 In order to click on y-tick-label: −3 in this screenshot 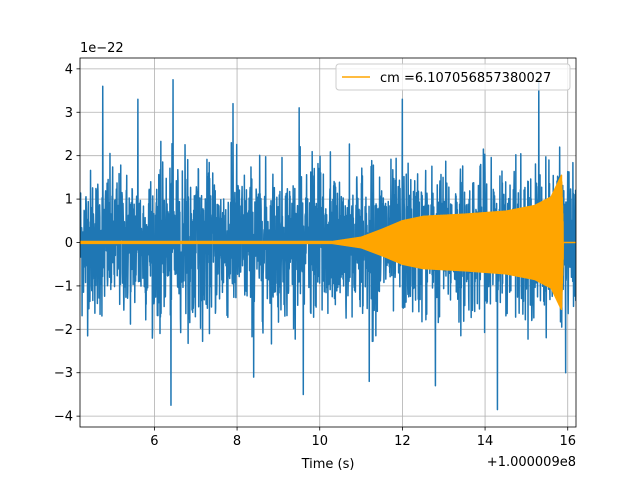, I will do `click(63, 373)`.